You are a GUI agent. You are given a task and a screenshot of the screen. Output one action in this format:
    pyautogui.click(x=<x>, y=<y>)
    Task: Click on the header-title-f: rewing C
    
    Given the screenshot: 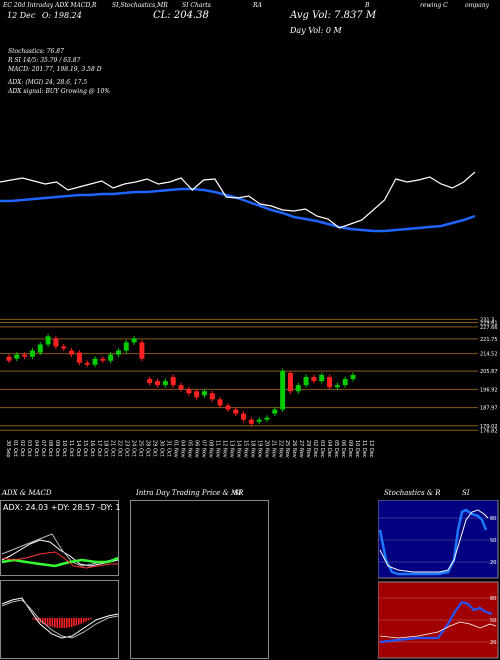 What is the action you would take?
    pyautogui.click(x=434, y=5)
    